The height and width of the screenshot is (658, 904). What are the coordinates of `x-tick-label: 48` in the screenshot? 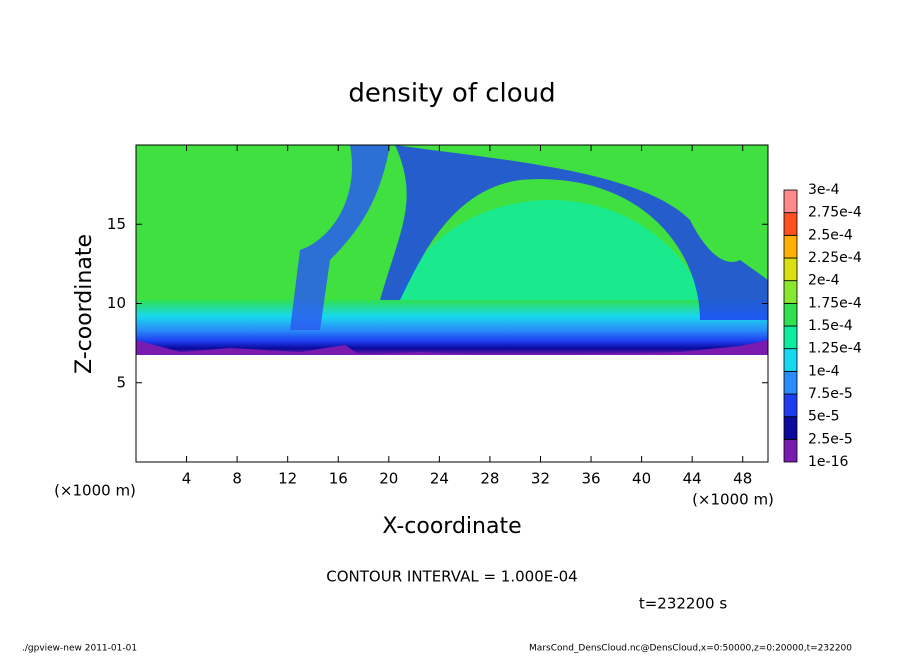 It's located at (742, 479).